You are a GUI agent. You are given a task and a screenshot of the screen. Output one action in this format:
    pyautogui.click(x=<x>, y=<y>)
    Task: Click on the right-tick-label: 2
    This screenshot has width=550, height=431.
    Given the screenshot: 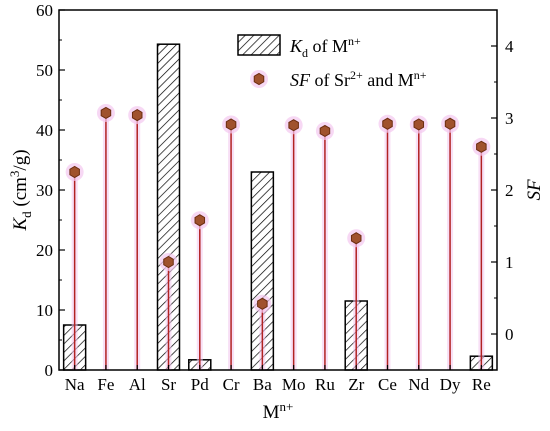 What is the action you would take?
    pyautogui.click(x=509, y=190)
    